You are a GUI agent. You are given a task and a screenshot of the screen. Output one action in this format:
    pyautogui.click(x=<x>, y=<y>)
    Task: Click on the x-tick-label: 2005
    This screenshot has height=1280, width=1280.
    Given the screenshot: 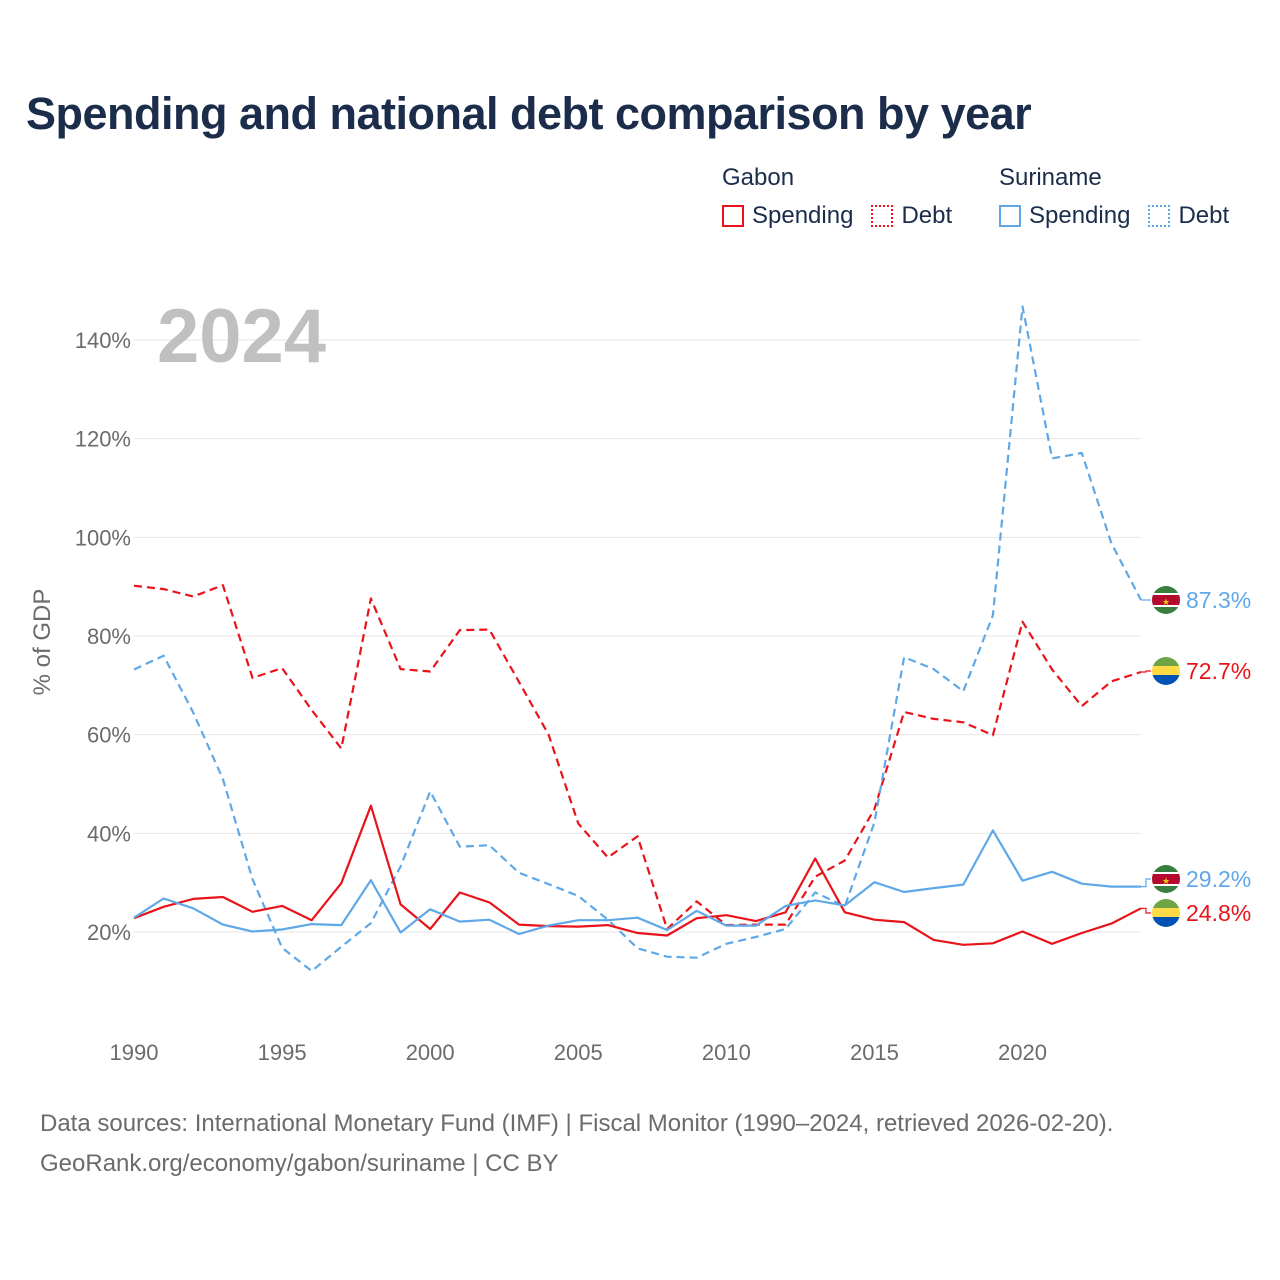 What is the action you would take?
    pyautogui.click(x=578, y=1052)
    